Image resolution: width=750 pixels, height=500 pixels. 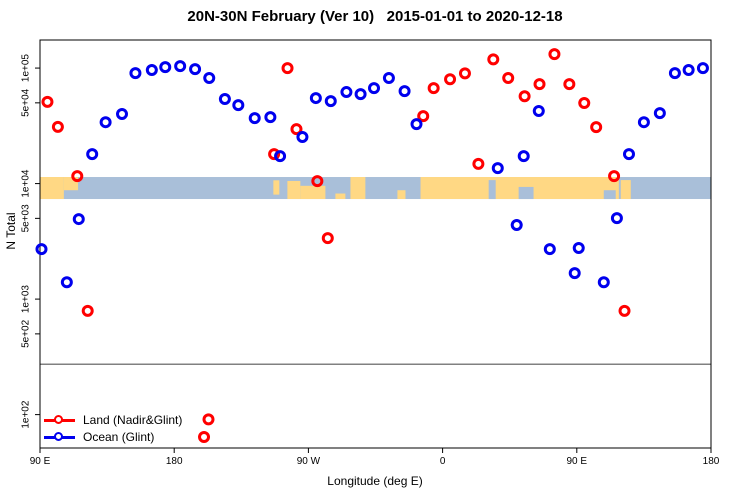 What do you see at coordinates (711, 461) in the screenshot?
I see `x-tick-label: 180` at bounding box center [711, 461].